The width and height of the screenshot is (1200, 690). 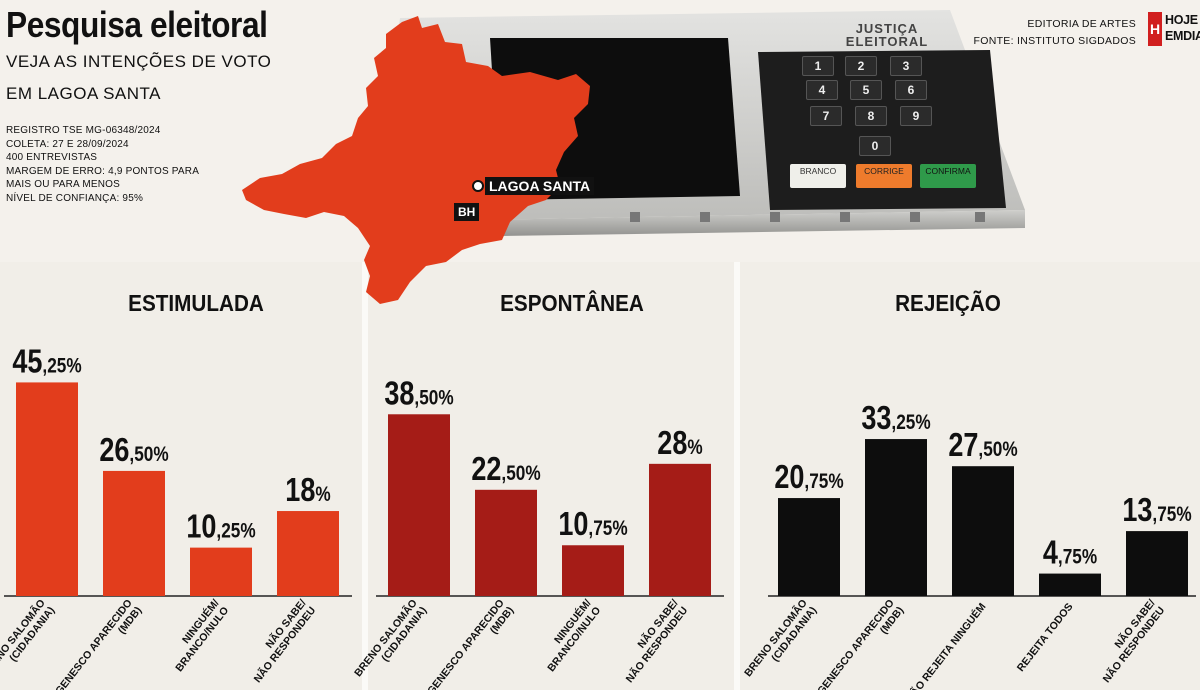 I want to click on page-title: Pesquisa eleitoral, so click(x=137, y=24).